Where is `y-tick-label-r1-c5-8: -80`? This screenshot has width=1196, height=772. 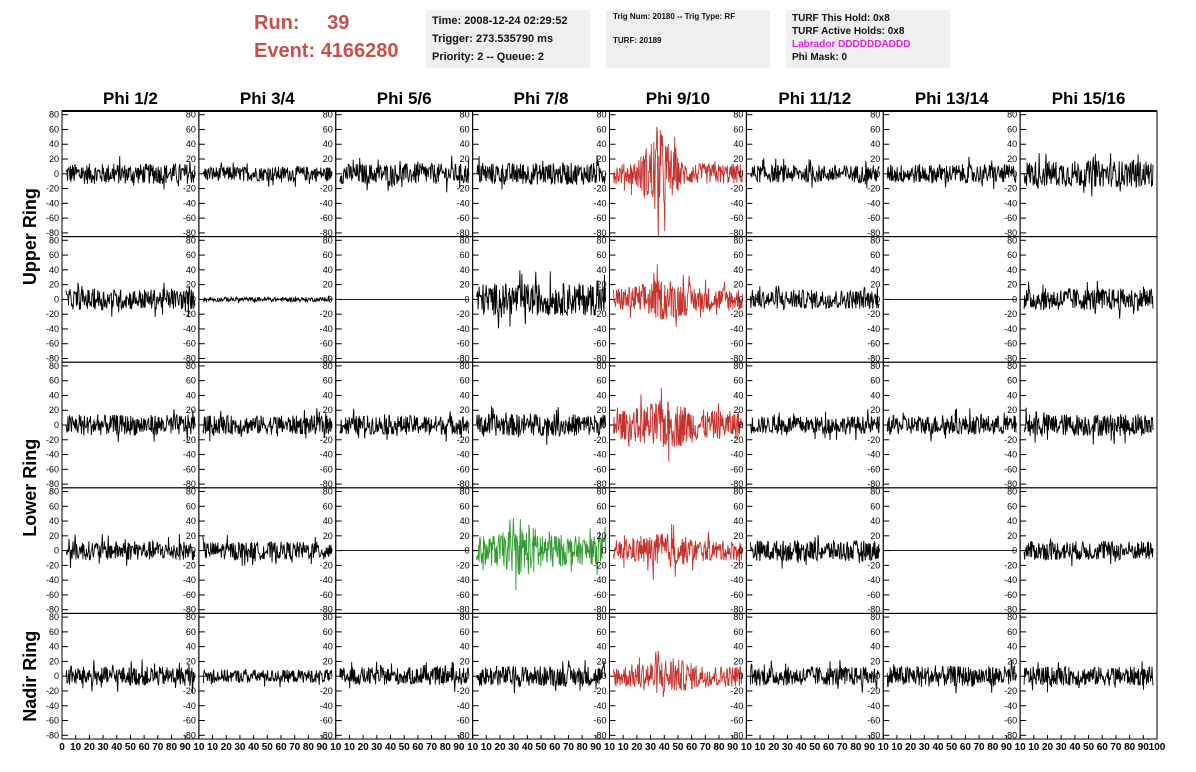 y-tick-label-r1-c5-8: -80 is located at coordinates (599, 233).